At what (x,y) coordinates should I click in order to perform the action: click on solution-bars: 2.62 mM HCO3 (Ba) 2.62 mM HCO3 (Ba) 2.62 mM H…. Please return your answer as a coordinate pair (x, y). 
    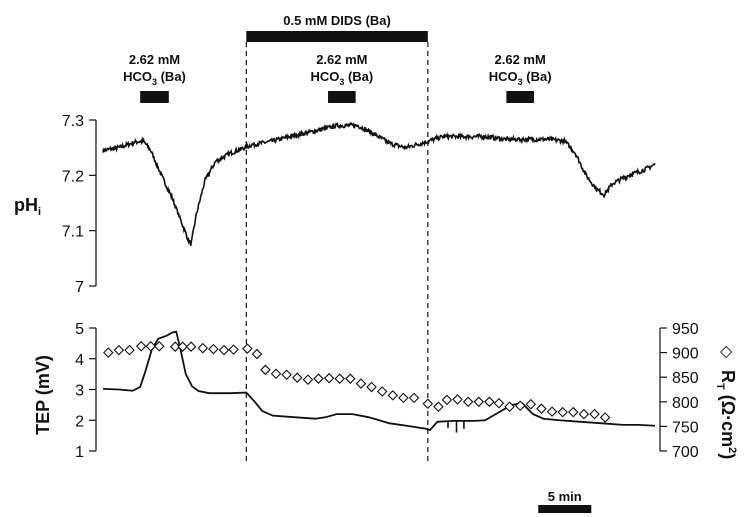
    Looking at the image, I should click on (337, 77).